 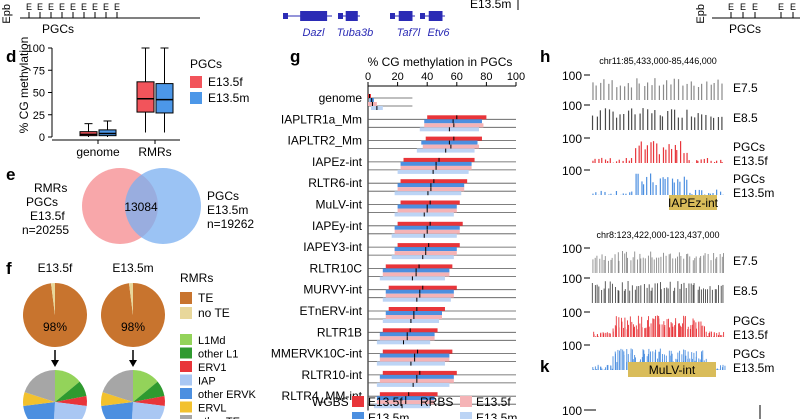 I want to click on gene-name-tuba3b: Tuba3b, so click(x=355, y=33).